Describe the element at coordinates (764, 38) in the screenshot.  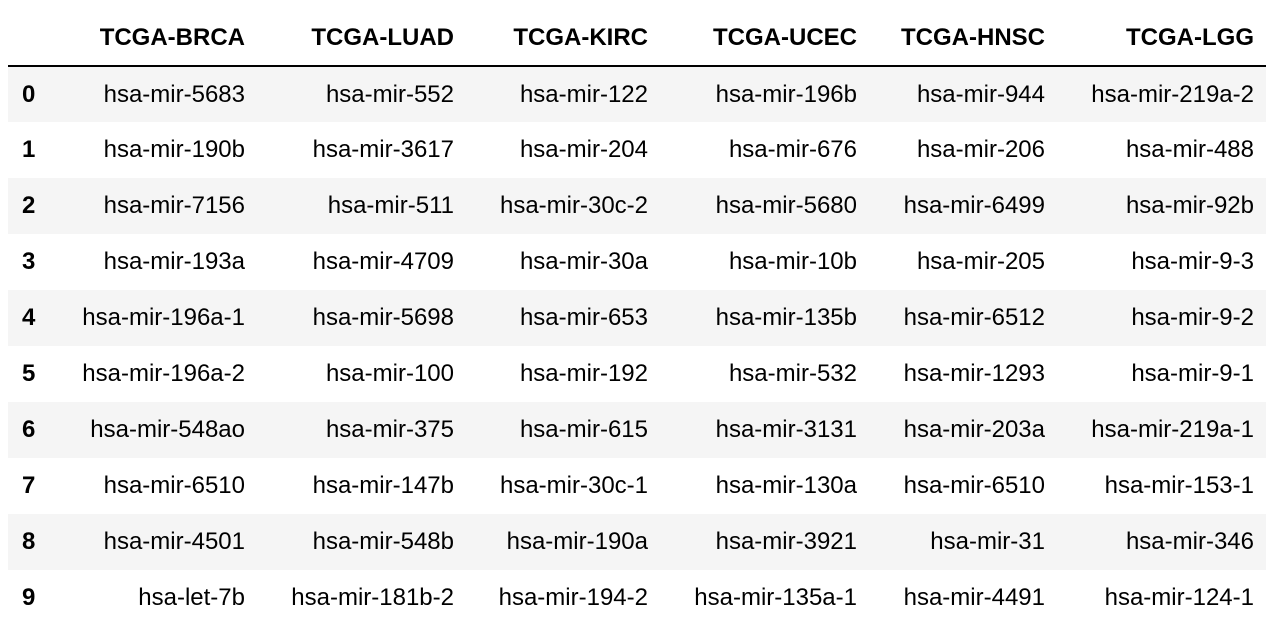
I see `column-header: TCGA-UCEC` at that location.